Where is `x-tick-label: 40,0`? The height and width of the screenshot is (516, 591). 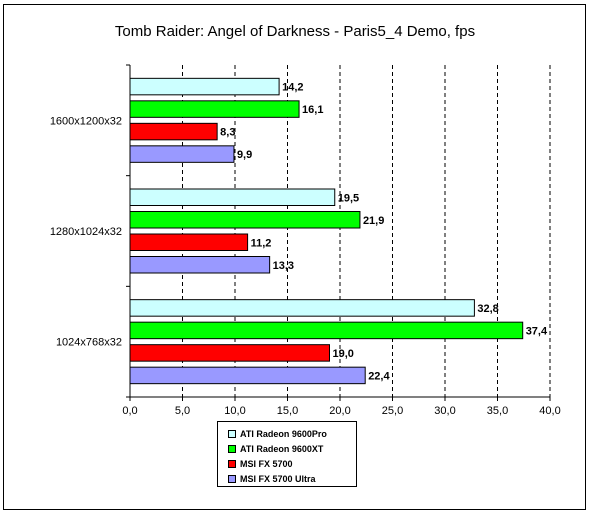
x-tick-label: 40,0 is located at coordinates (549, 411).